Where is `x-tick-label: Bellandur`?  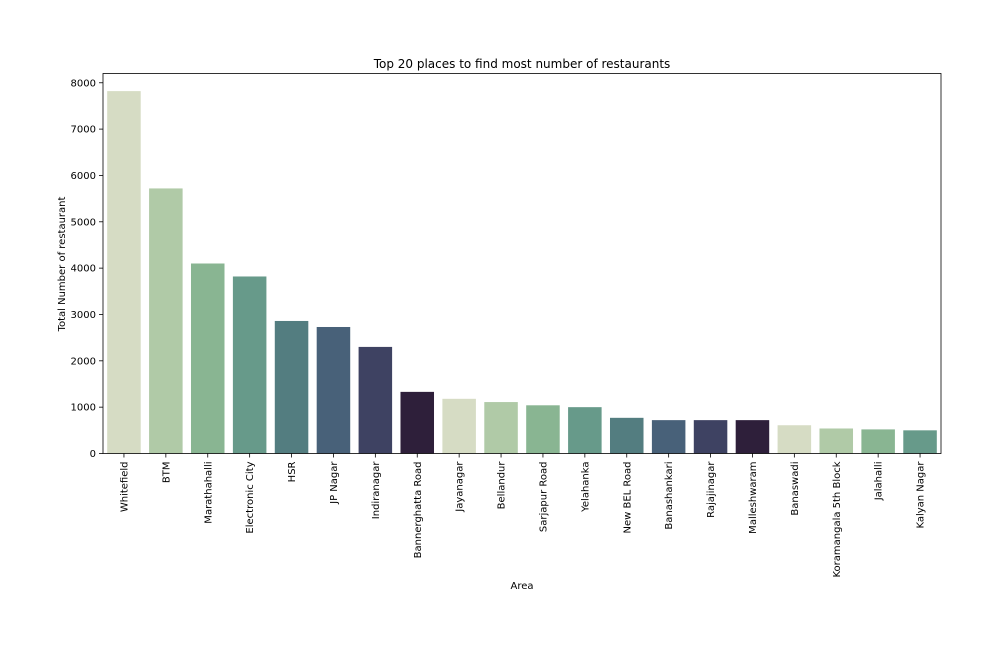
x-tick-label: Bellandur is located at coordinates (502, 485).